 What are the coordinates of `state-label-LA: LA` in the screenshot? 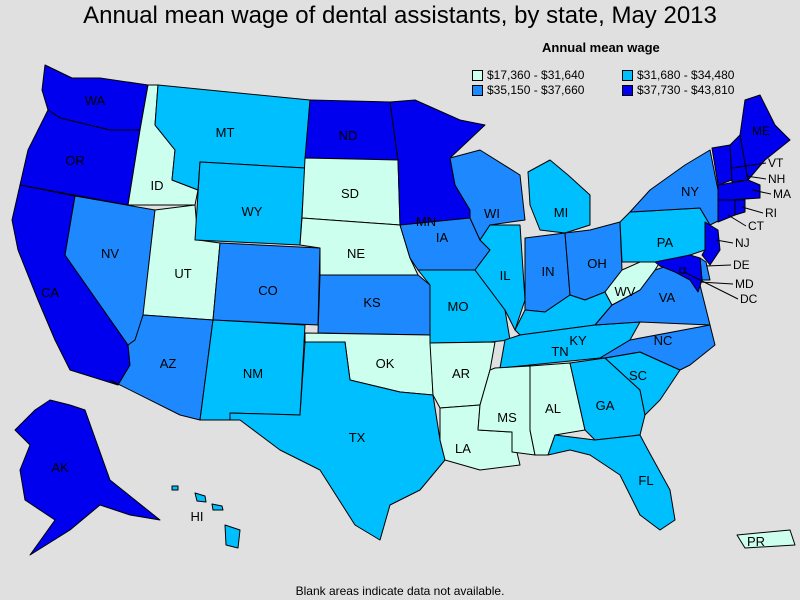 It's located at (463, 448).